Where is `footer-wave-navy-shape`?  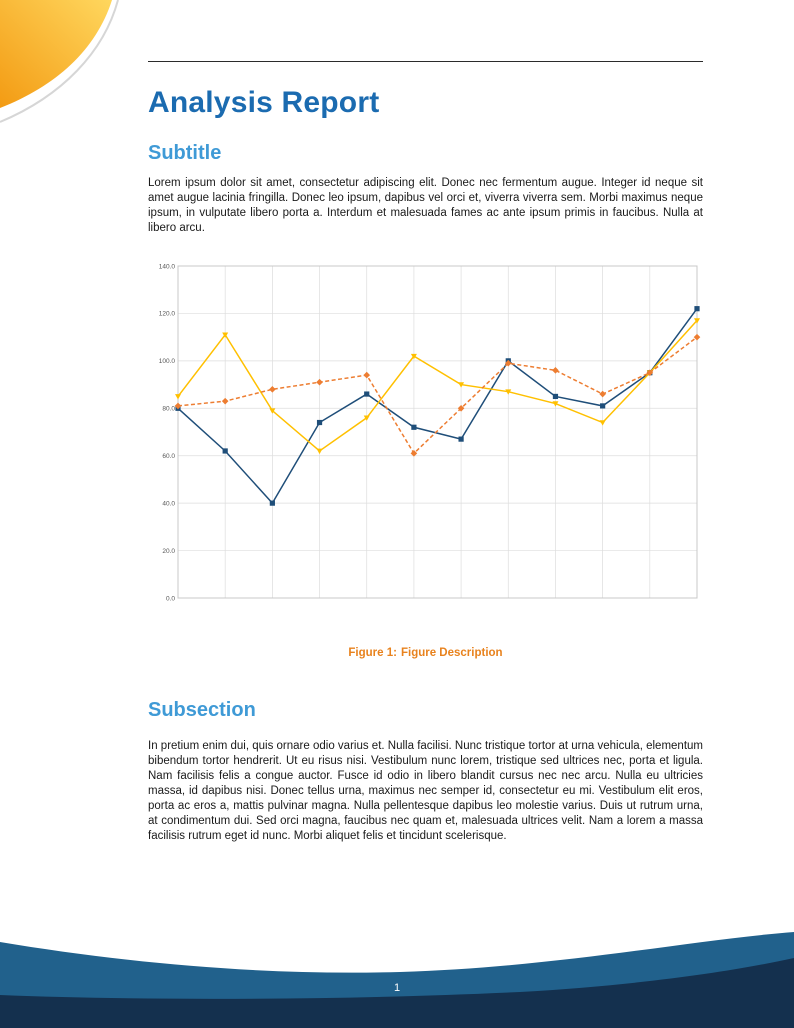
footer-wave-navy-shape is located at coordinates (397, 993).